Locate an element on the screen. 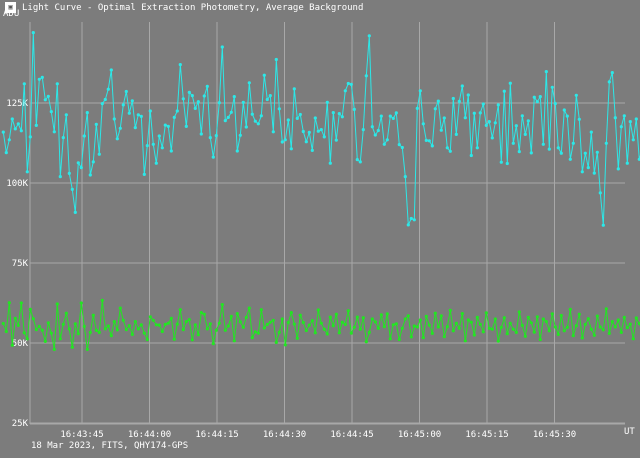 Image resolution: width=640 pixels, height=458 pixels. y-tick-label: 50K is located at coordinates (20, 344).